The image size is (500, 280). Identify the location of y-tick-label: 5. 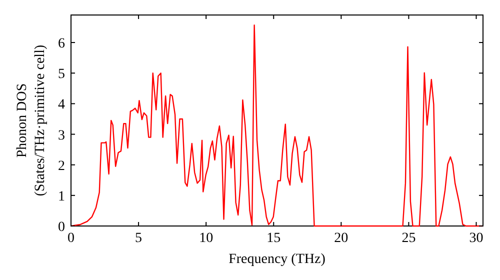
(61, 74).